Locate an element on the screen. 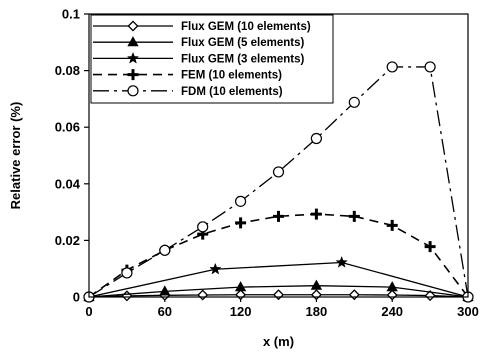 Image resolution: width=483 pixels, height=358 pixels. x-tick-label: 60 is located at coordinates (165, 311).